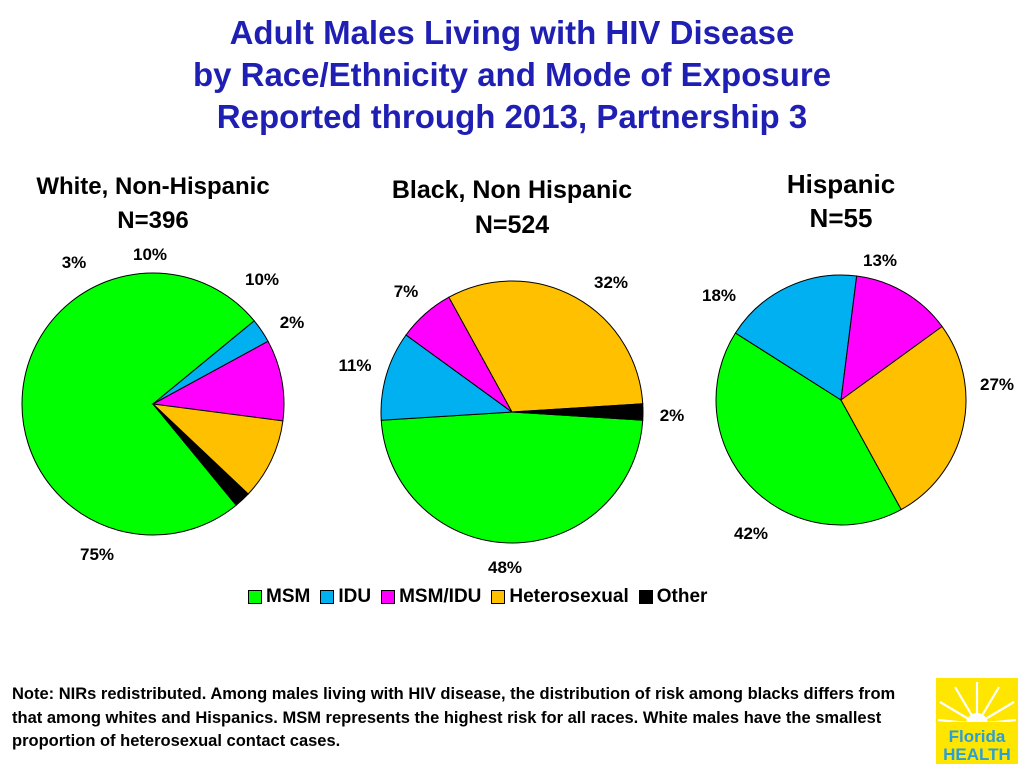 The width and height of the screenshot is (1024, 768). What do you see at coordinates (645, 597) in the screenshot?
I see `legend-swatch-other` at bounding box center [645, 597].